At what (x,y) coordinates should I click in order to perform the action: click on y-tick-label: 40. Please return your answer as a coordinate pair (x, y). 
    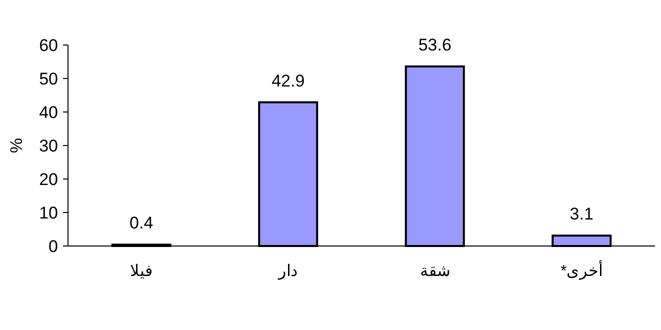
    Looking at the image, I should click on (48, 112).